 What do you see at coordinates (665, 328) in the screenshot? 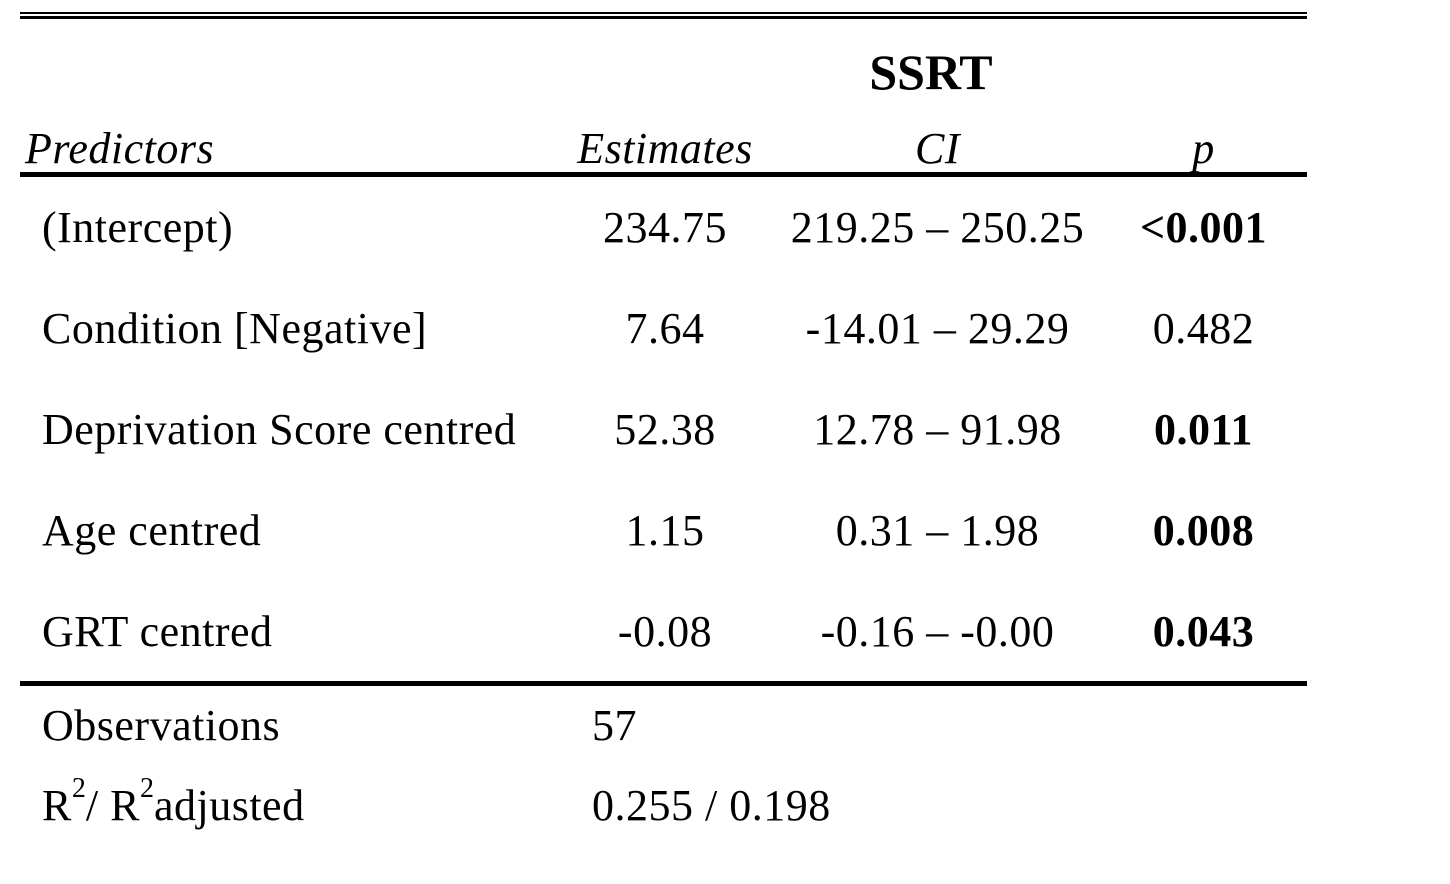
I see `estimate-value: 7.64` at bounding box center [665, 328].